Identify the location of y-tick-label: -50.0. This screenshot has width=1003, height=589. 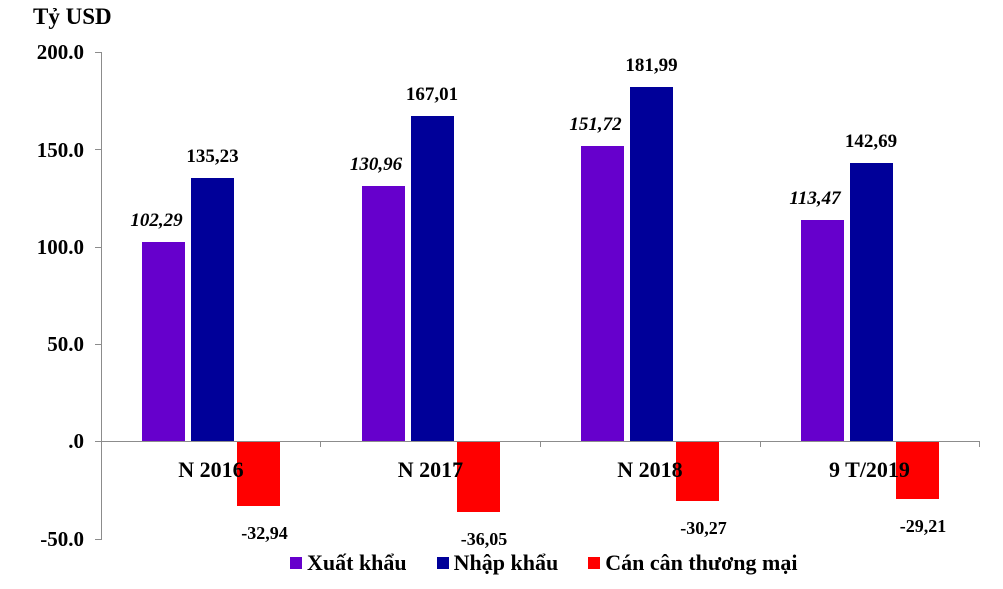
(62, 539).